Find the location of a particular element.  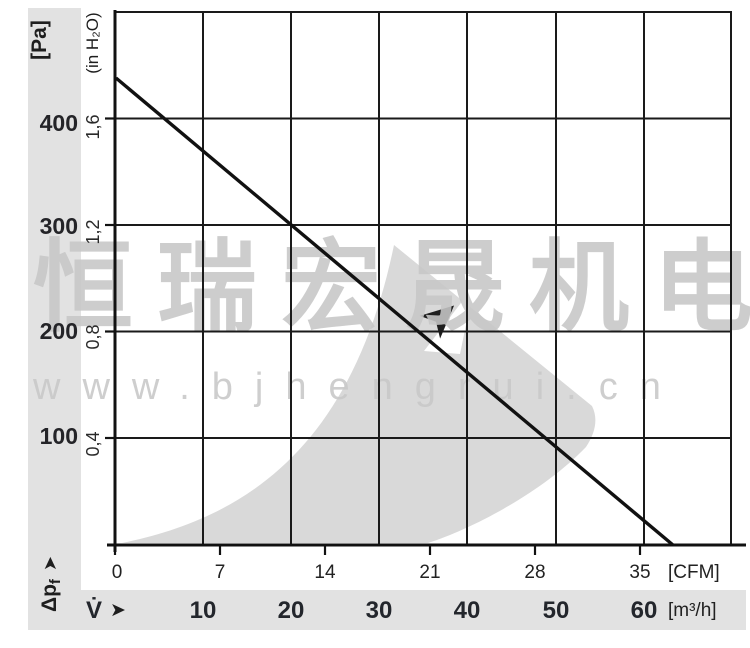

inh2o-tick-12: 1,2 is located at coordinates (93, 231).